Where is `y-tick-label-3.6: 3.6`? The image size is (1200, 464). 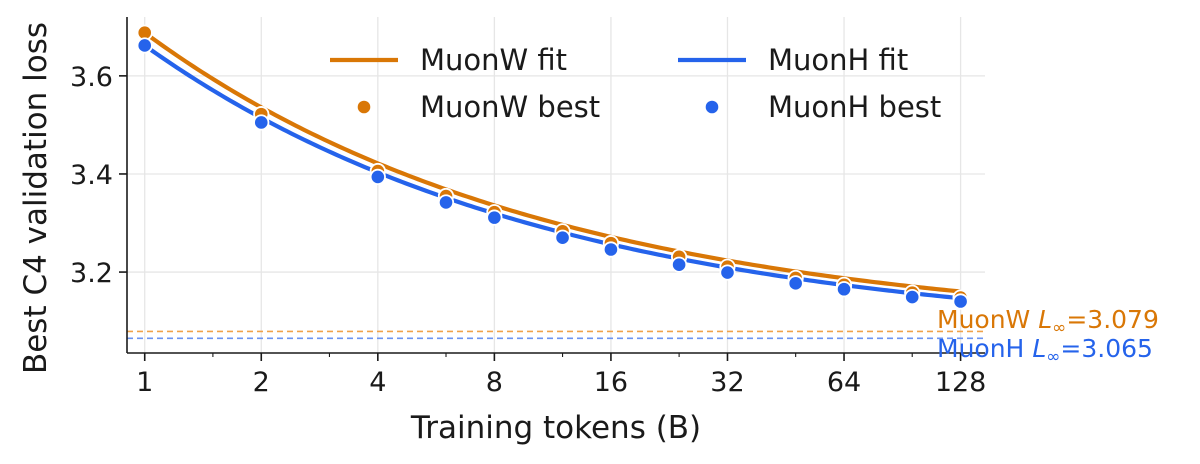
y-tick-label-3.6: 3.6 is located at coordinates (91, 77).